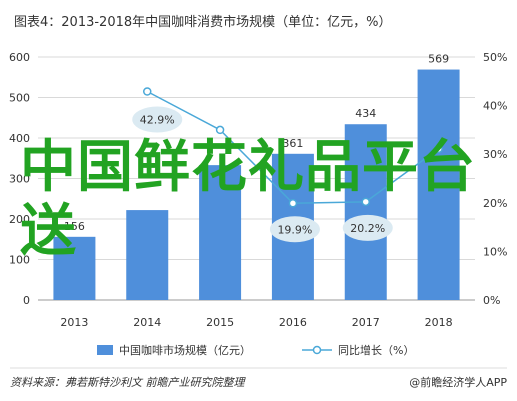 This screenshot has height=401, width=517. Describe the element at coordinates (376, 350) in the screenshot. I see `legend-label: 同比增长（%）` at that location.